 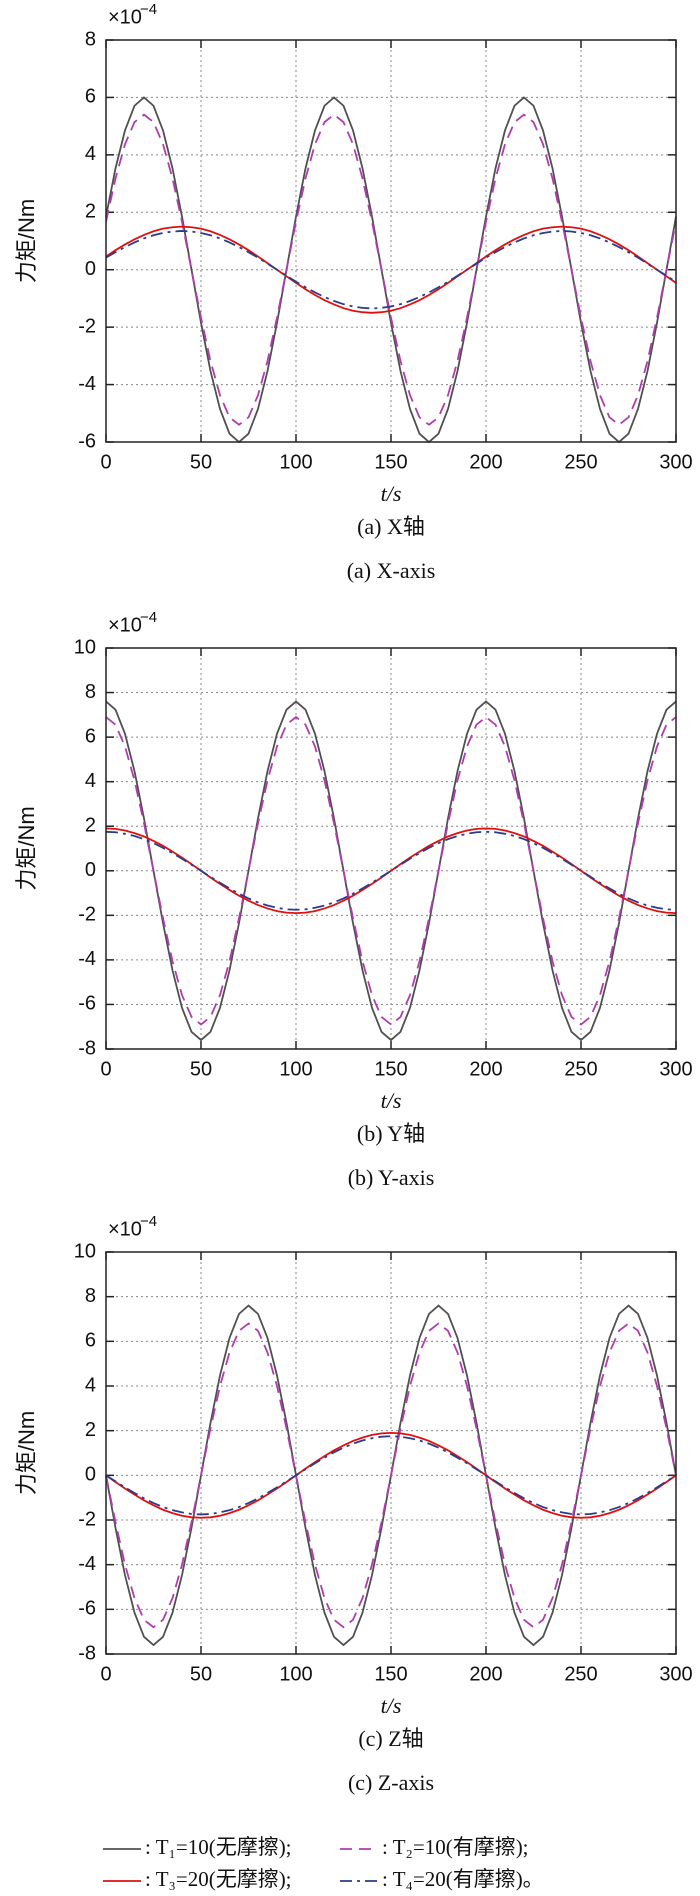 I want to click on caption-en: (b) Y-axis, so click(x=391, y=1177).